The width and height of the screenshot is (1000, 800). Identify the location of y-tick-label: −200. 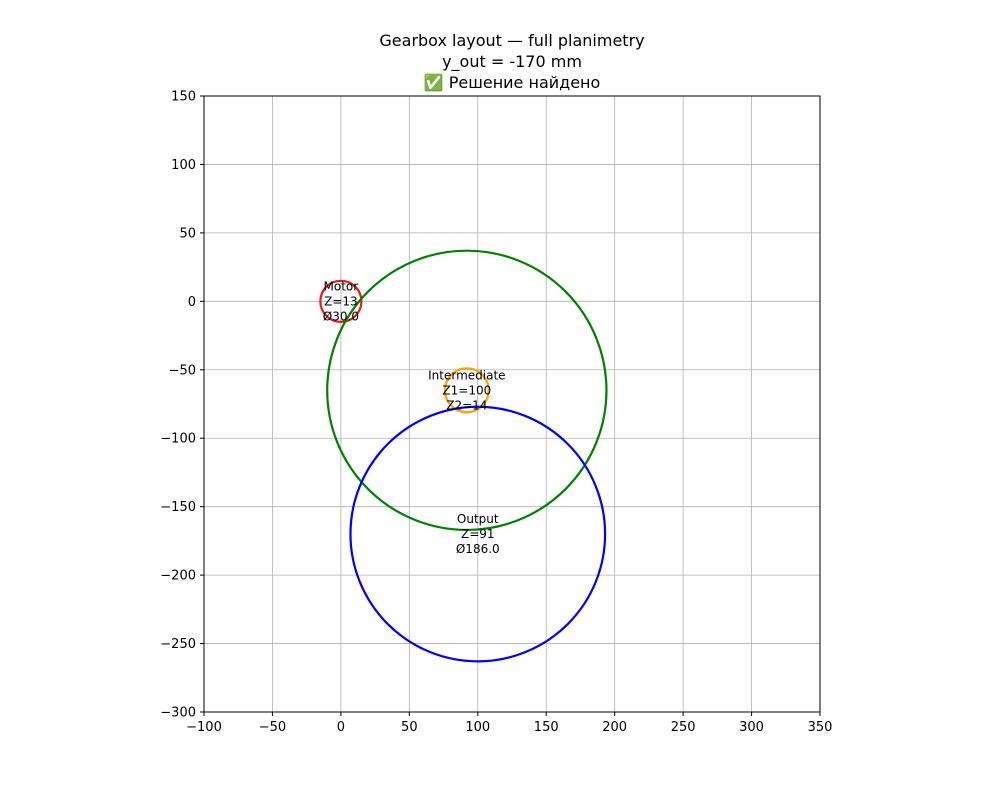
(178, 576).